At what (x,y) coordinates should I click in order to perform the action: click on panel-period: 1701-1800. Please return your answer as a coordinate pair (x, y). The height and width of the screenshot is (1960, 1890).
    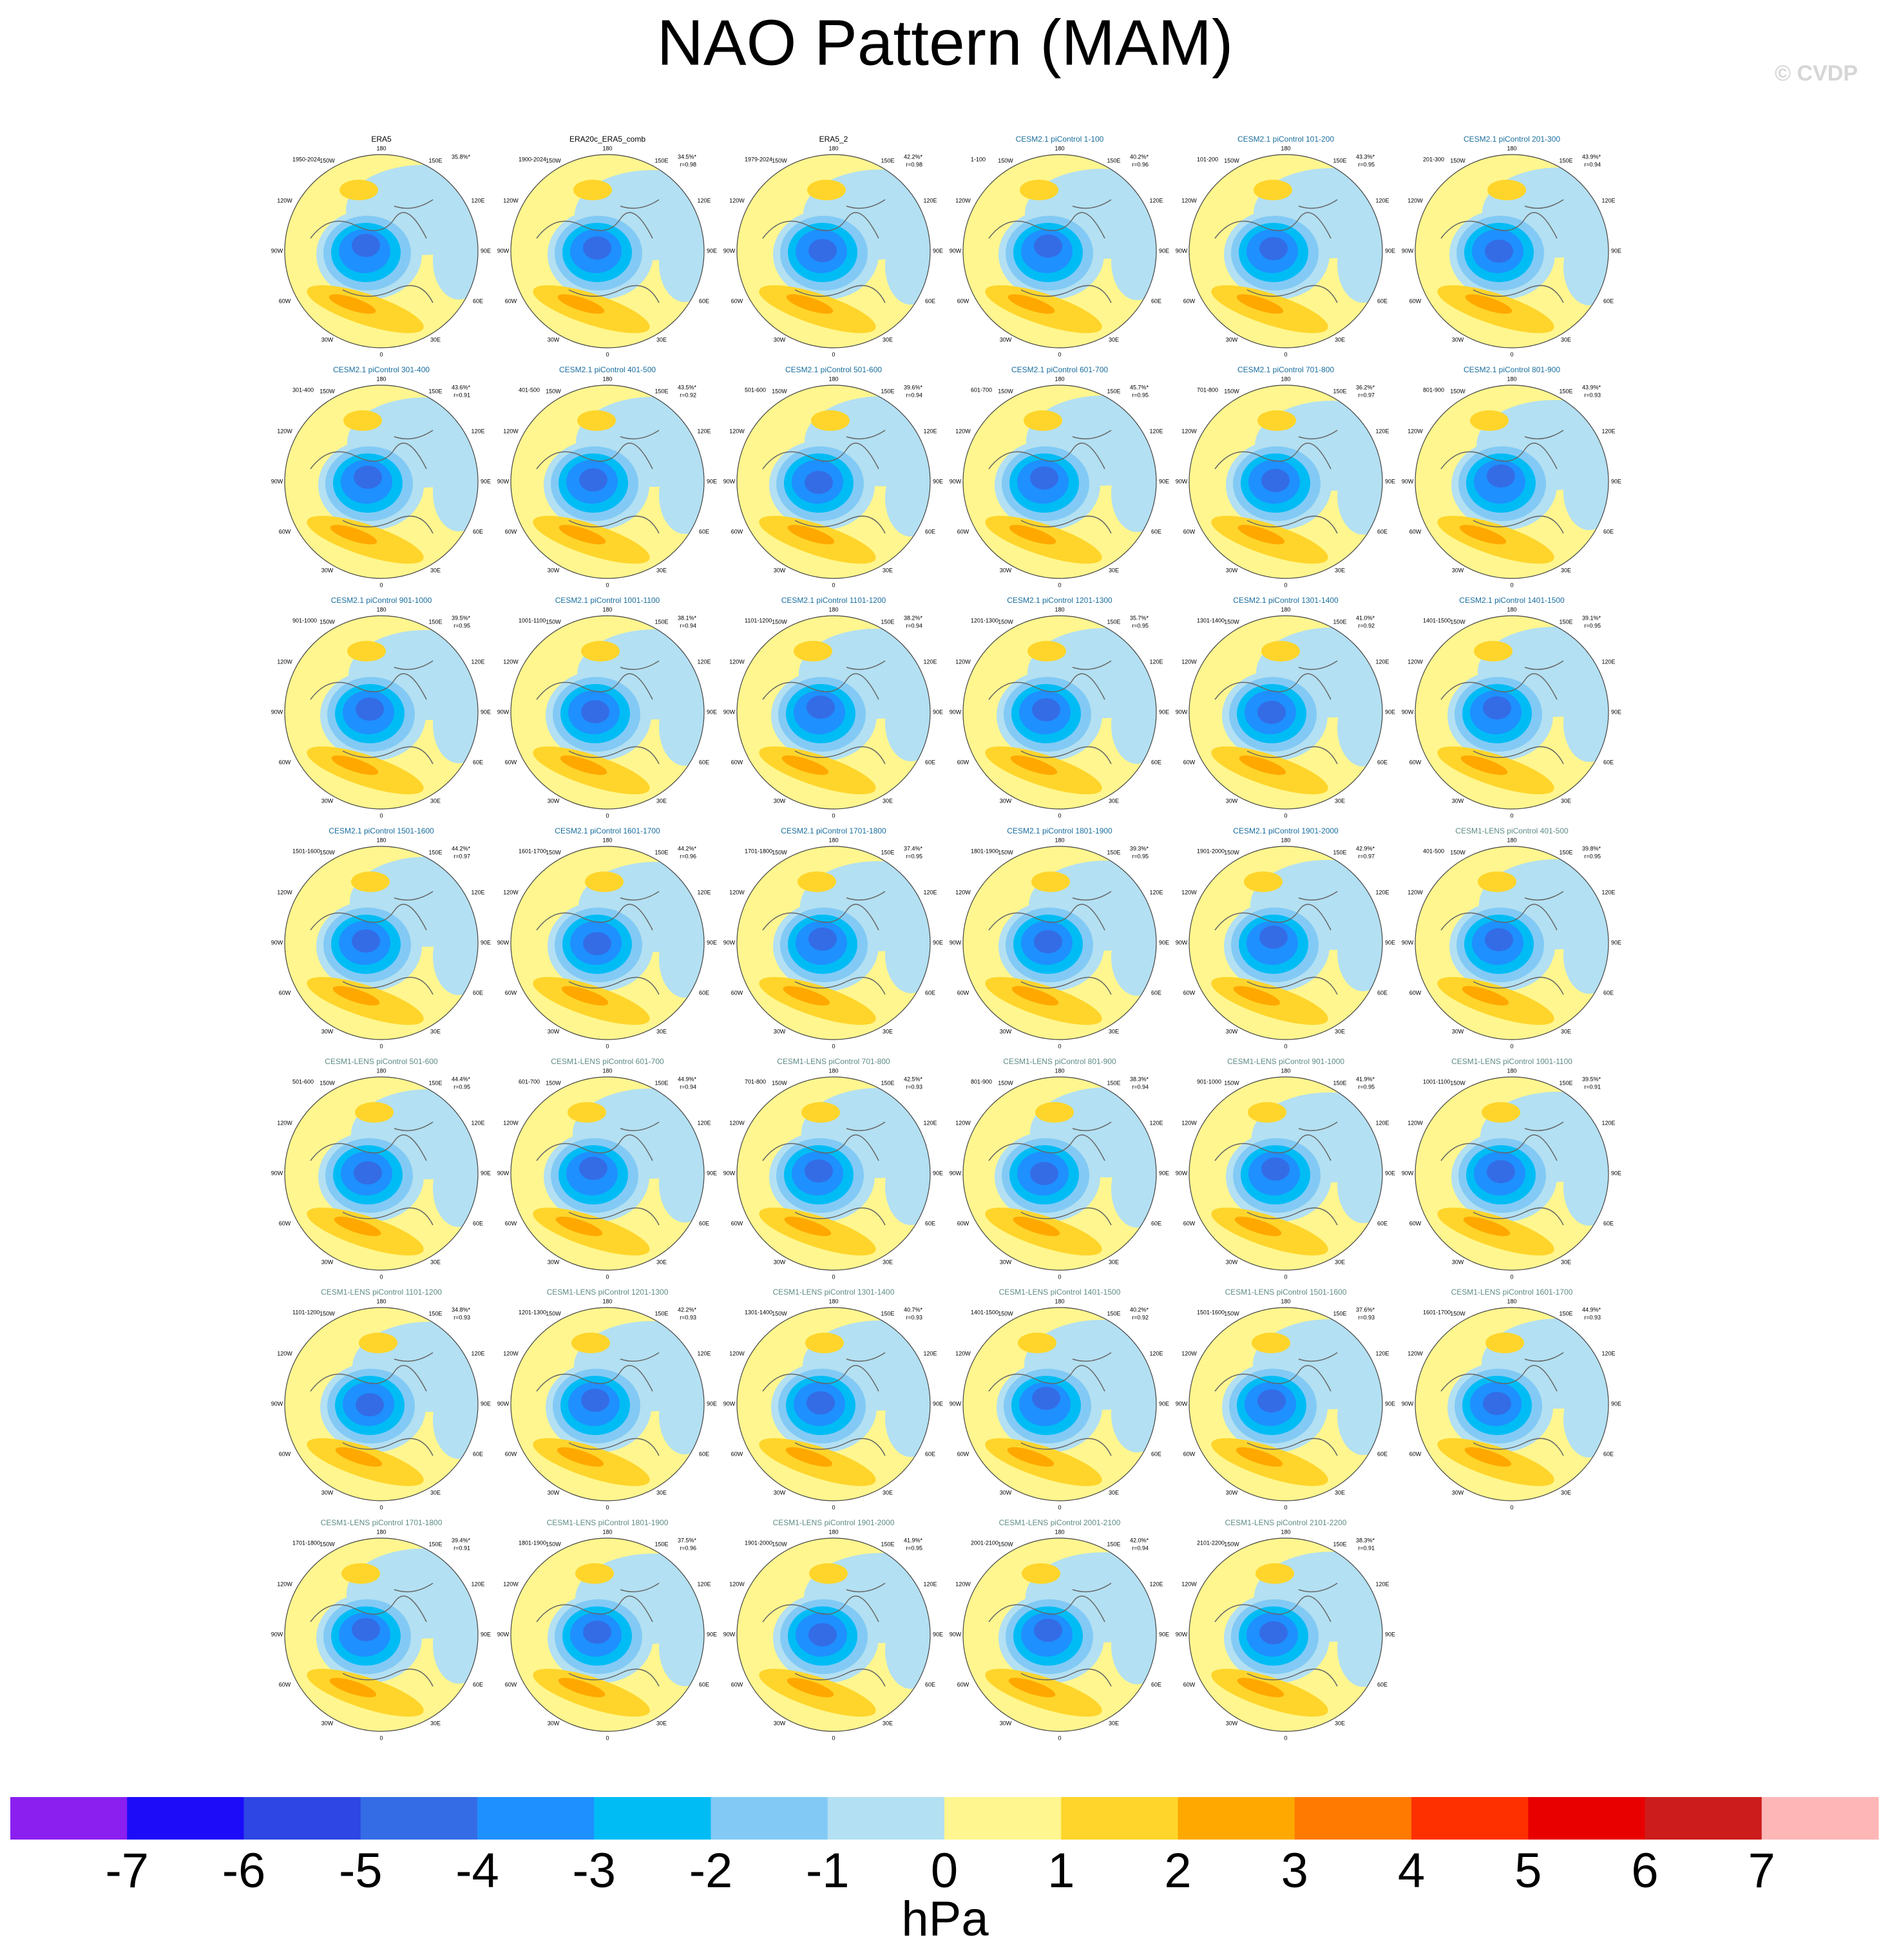
    Looking at the image, I should click on (758, 851).